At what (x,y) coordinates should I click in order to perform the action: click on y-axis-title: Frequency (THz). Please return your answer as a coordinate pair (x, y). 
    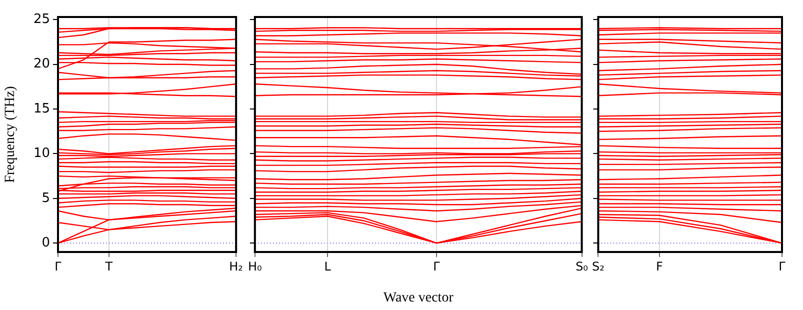
    Looking at the image, I should click on (10, 134).